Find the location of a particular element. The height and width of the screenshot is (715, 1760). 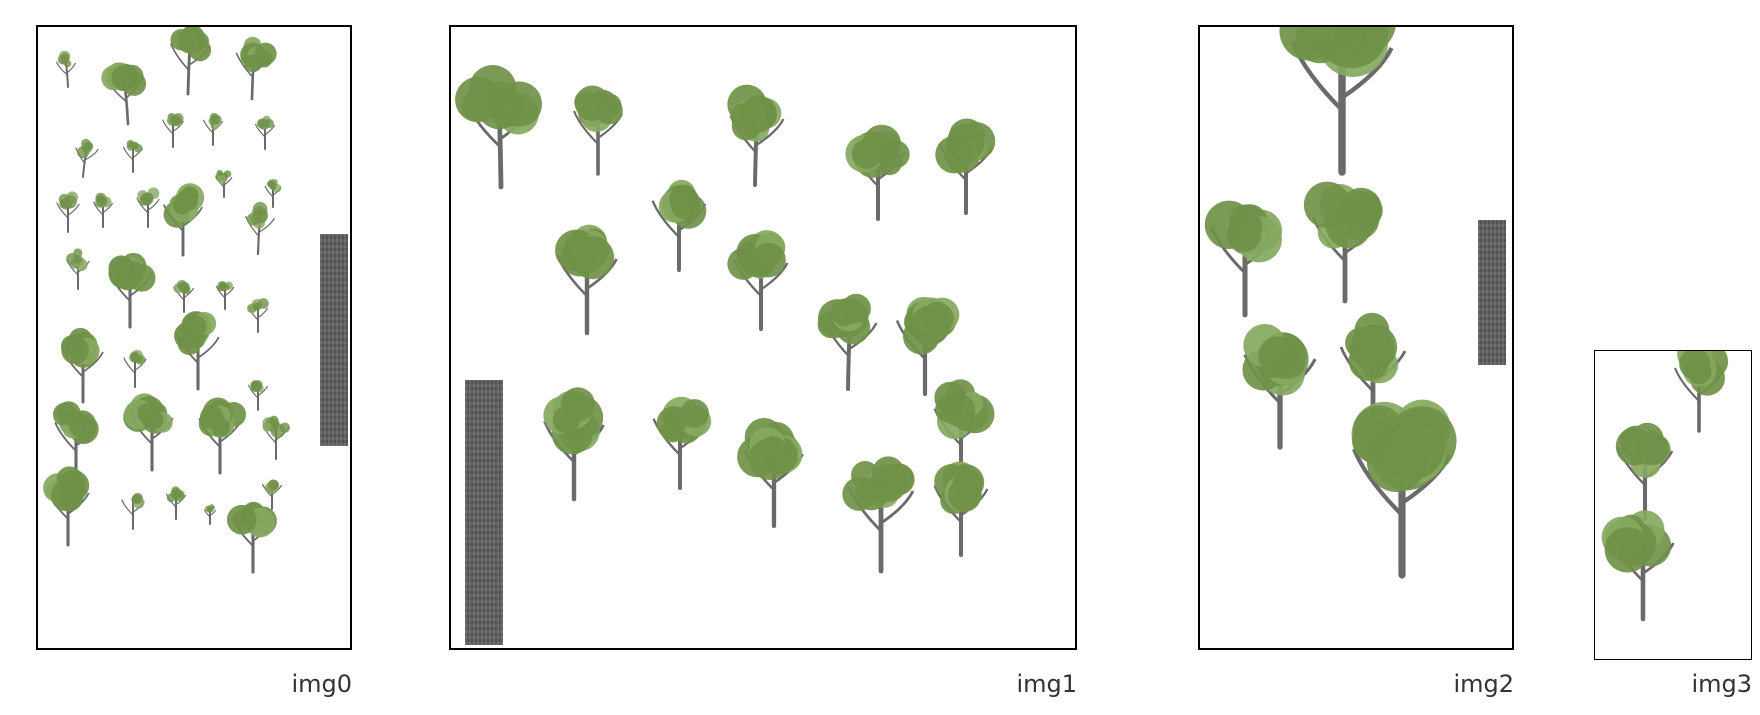

tree-sprites-img3 is located at coordinates (1665, 486).